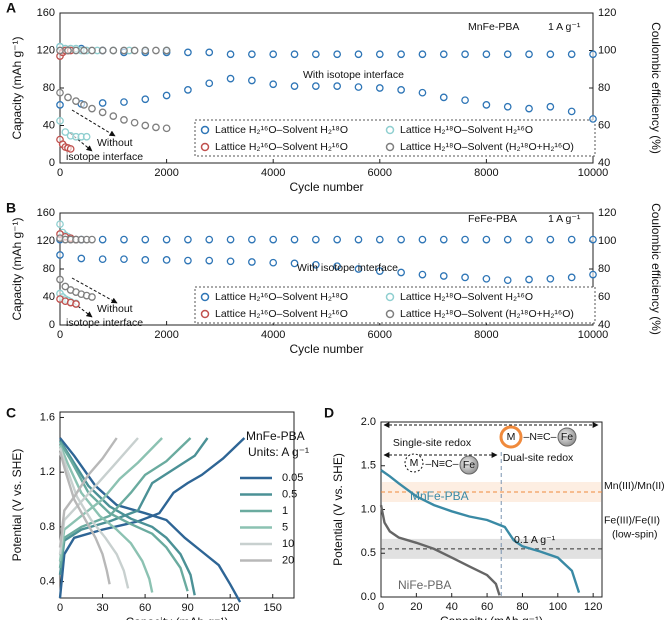  Describe the element at coordinates (490, 450) in the screenshot. I see `icons` at that location.